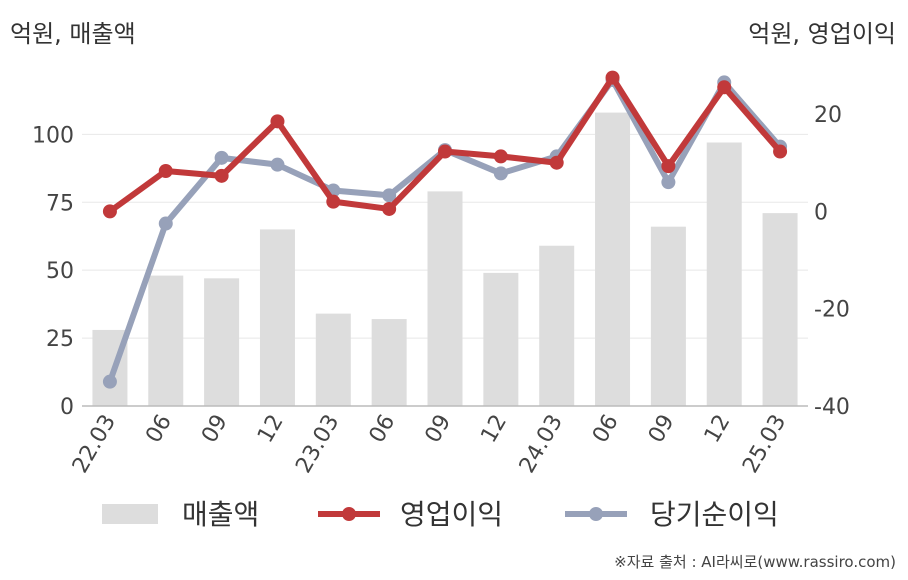 The width and height of the screenshot is (908, 580). Describe the element at coordinates (832, 407) in the screenshot. I see `right-tick-label: -40` at that location.